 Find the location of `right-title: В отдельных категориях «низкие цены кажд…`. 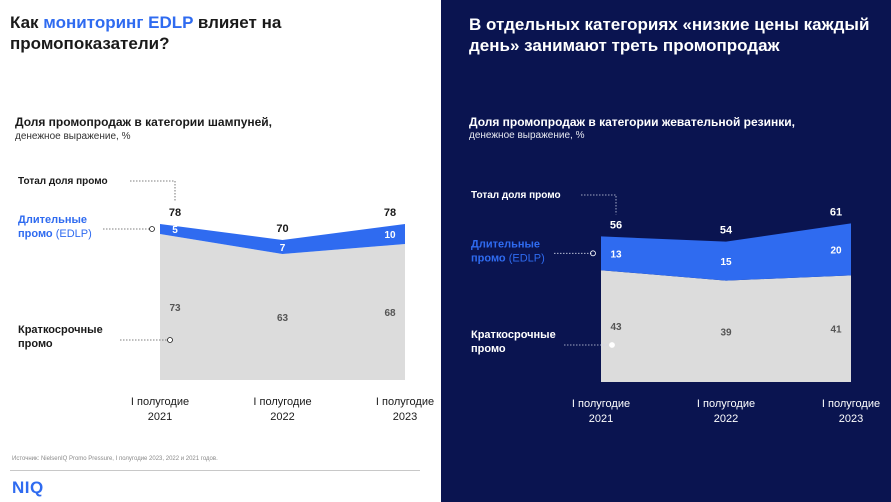

right-title: В отдельных категориях «низкие цены кажд… is located at coordinates (669, 35).